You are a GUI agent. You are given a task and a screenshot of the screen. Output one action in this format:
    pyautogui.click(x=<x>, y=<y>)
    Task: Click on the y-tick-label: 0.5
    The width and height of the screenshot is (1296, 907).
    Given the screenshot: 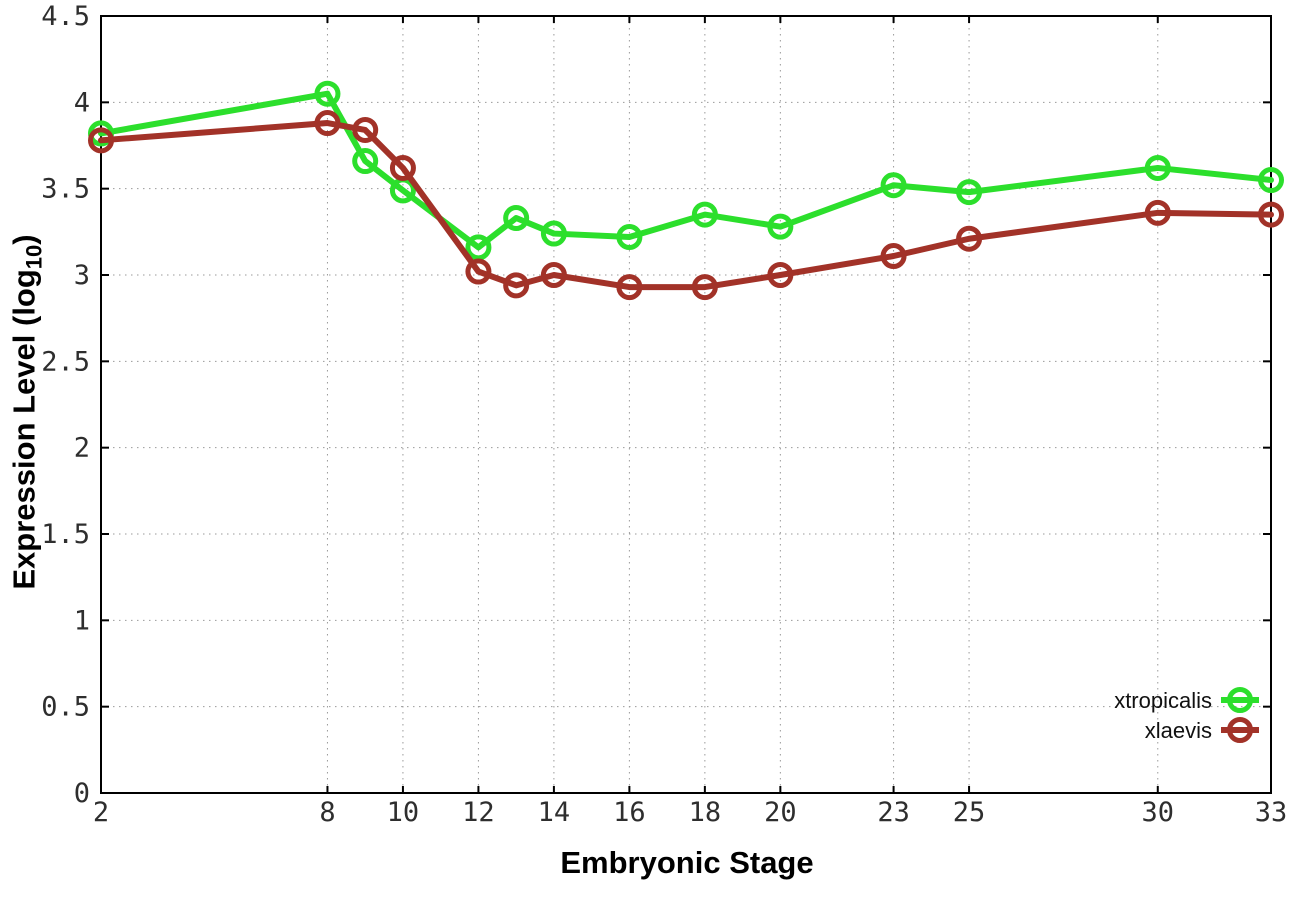 What is the action you would take?
    pyautogui.click(x=65, y=707)
    